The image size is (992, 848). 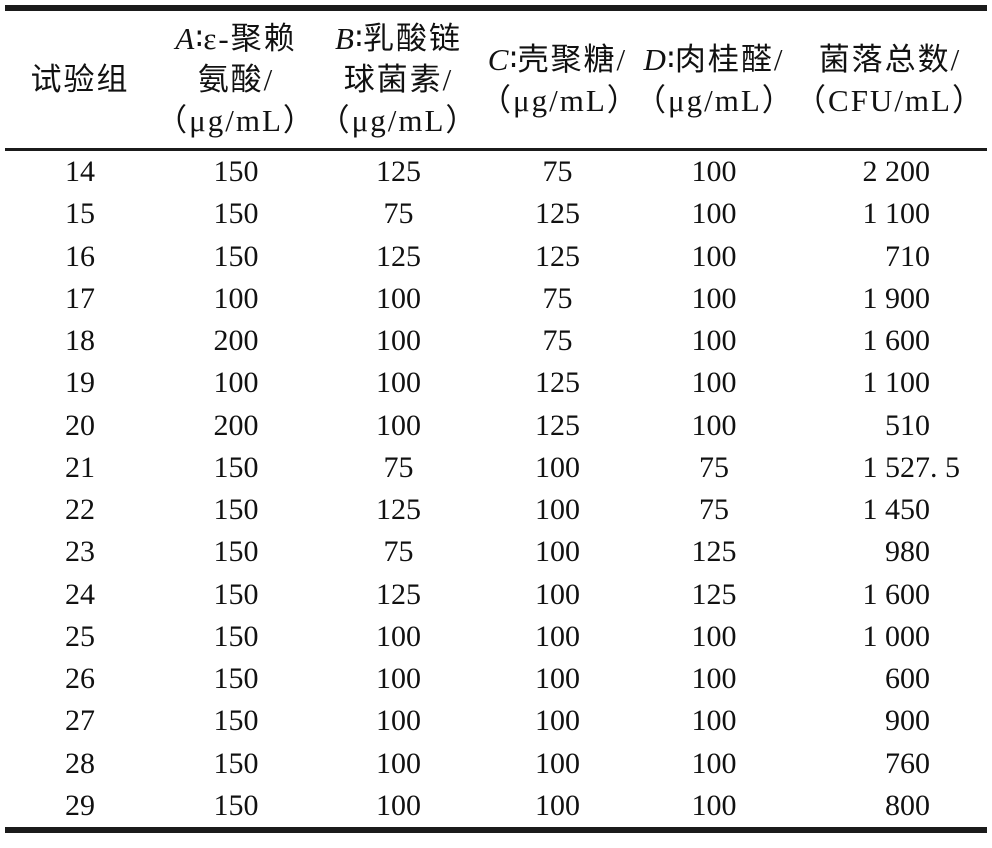 What do you see at coordinates (890, 59) in the screenshot?
I see `header-total-name: 菌落总数/` at bounding box center [890, 59].